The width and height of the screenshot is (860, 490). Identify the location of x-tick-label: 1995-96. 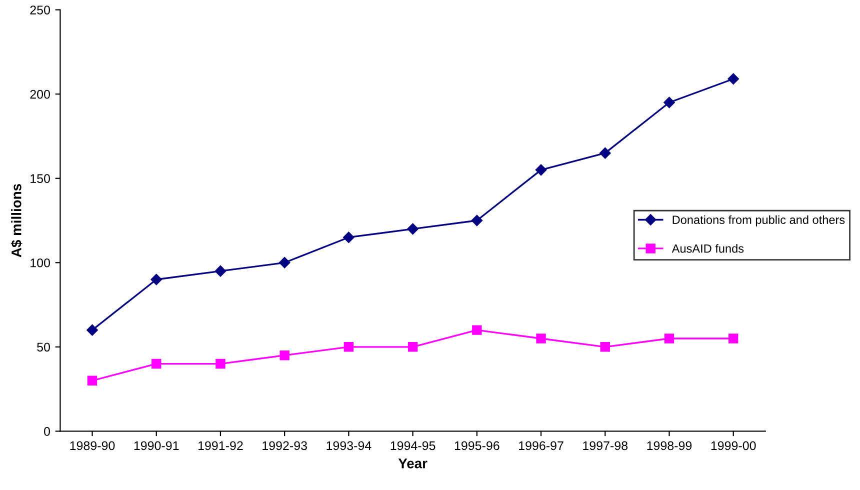
(477, 445).